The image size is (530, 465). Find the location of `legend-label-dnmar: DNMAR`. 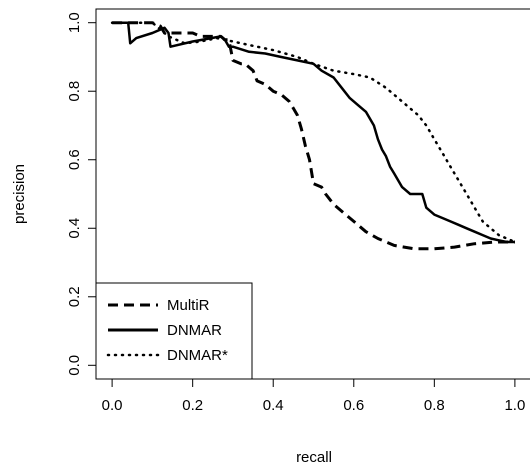

legend-label-dnmar: DNMAR is located at coordinates (194, 330).